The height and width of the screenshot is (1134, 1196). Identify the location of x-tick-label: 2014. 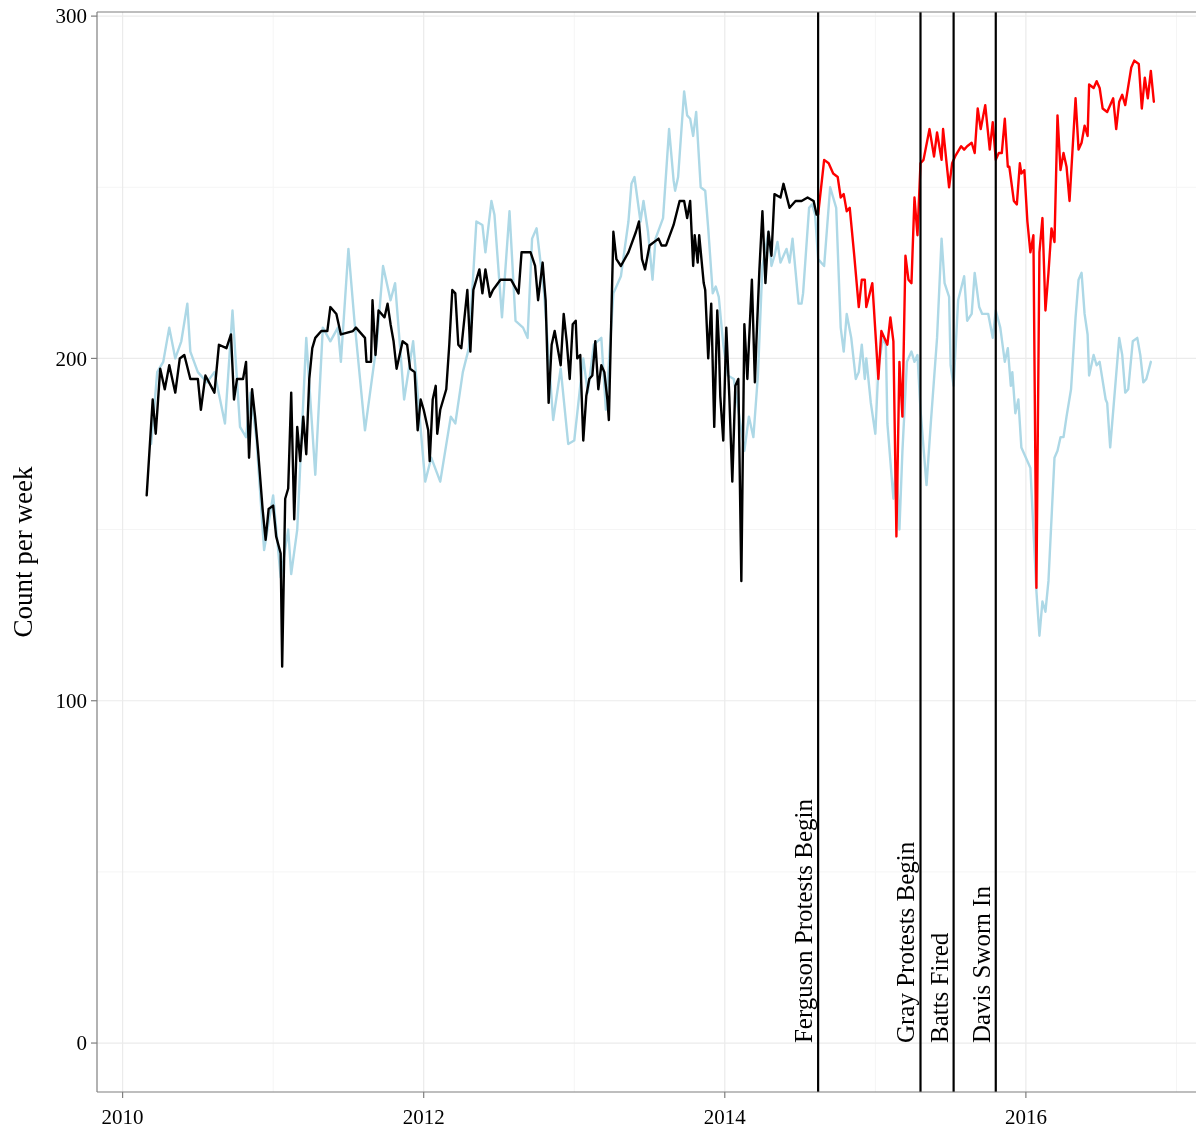
(725, 1117).